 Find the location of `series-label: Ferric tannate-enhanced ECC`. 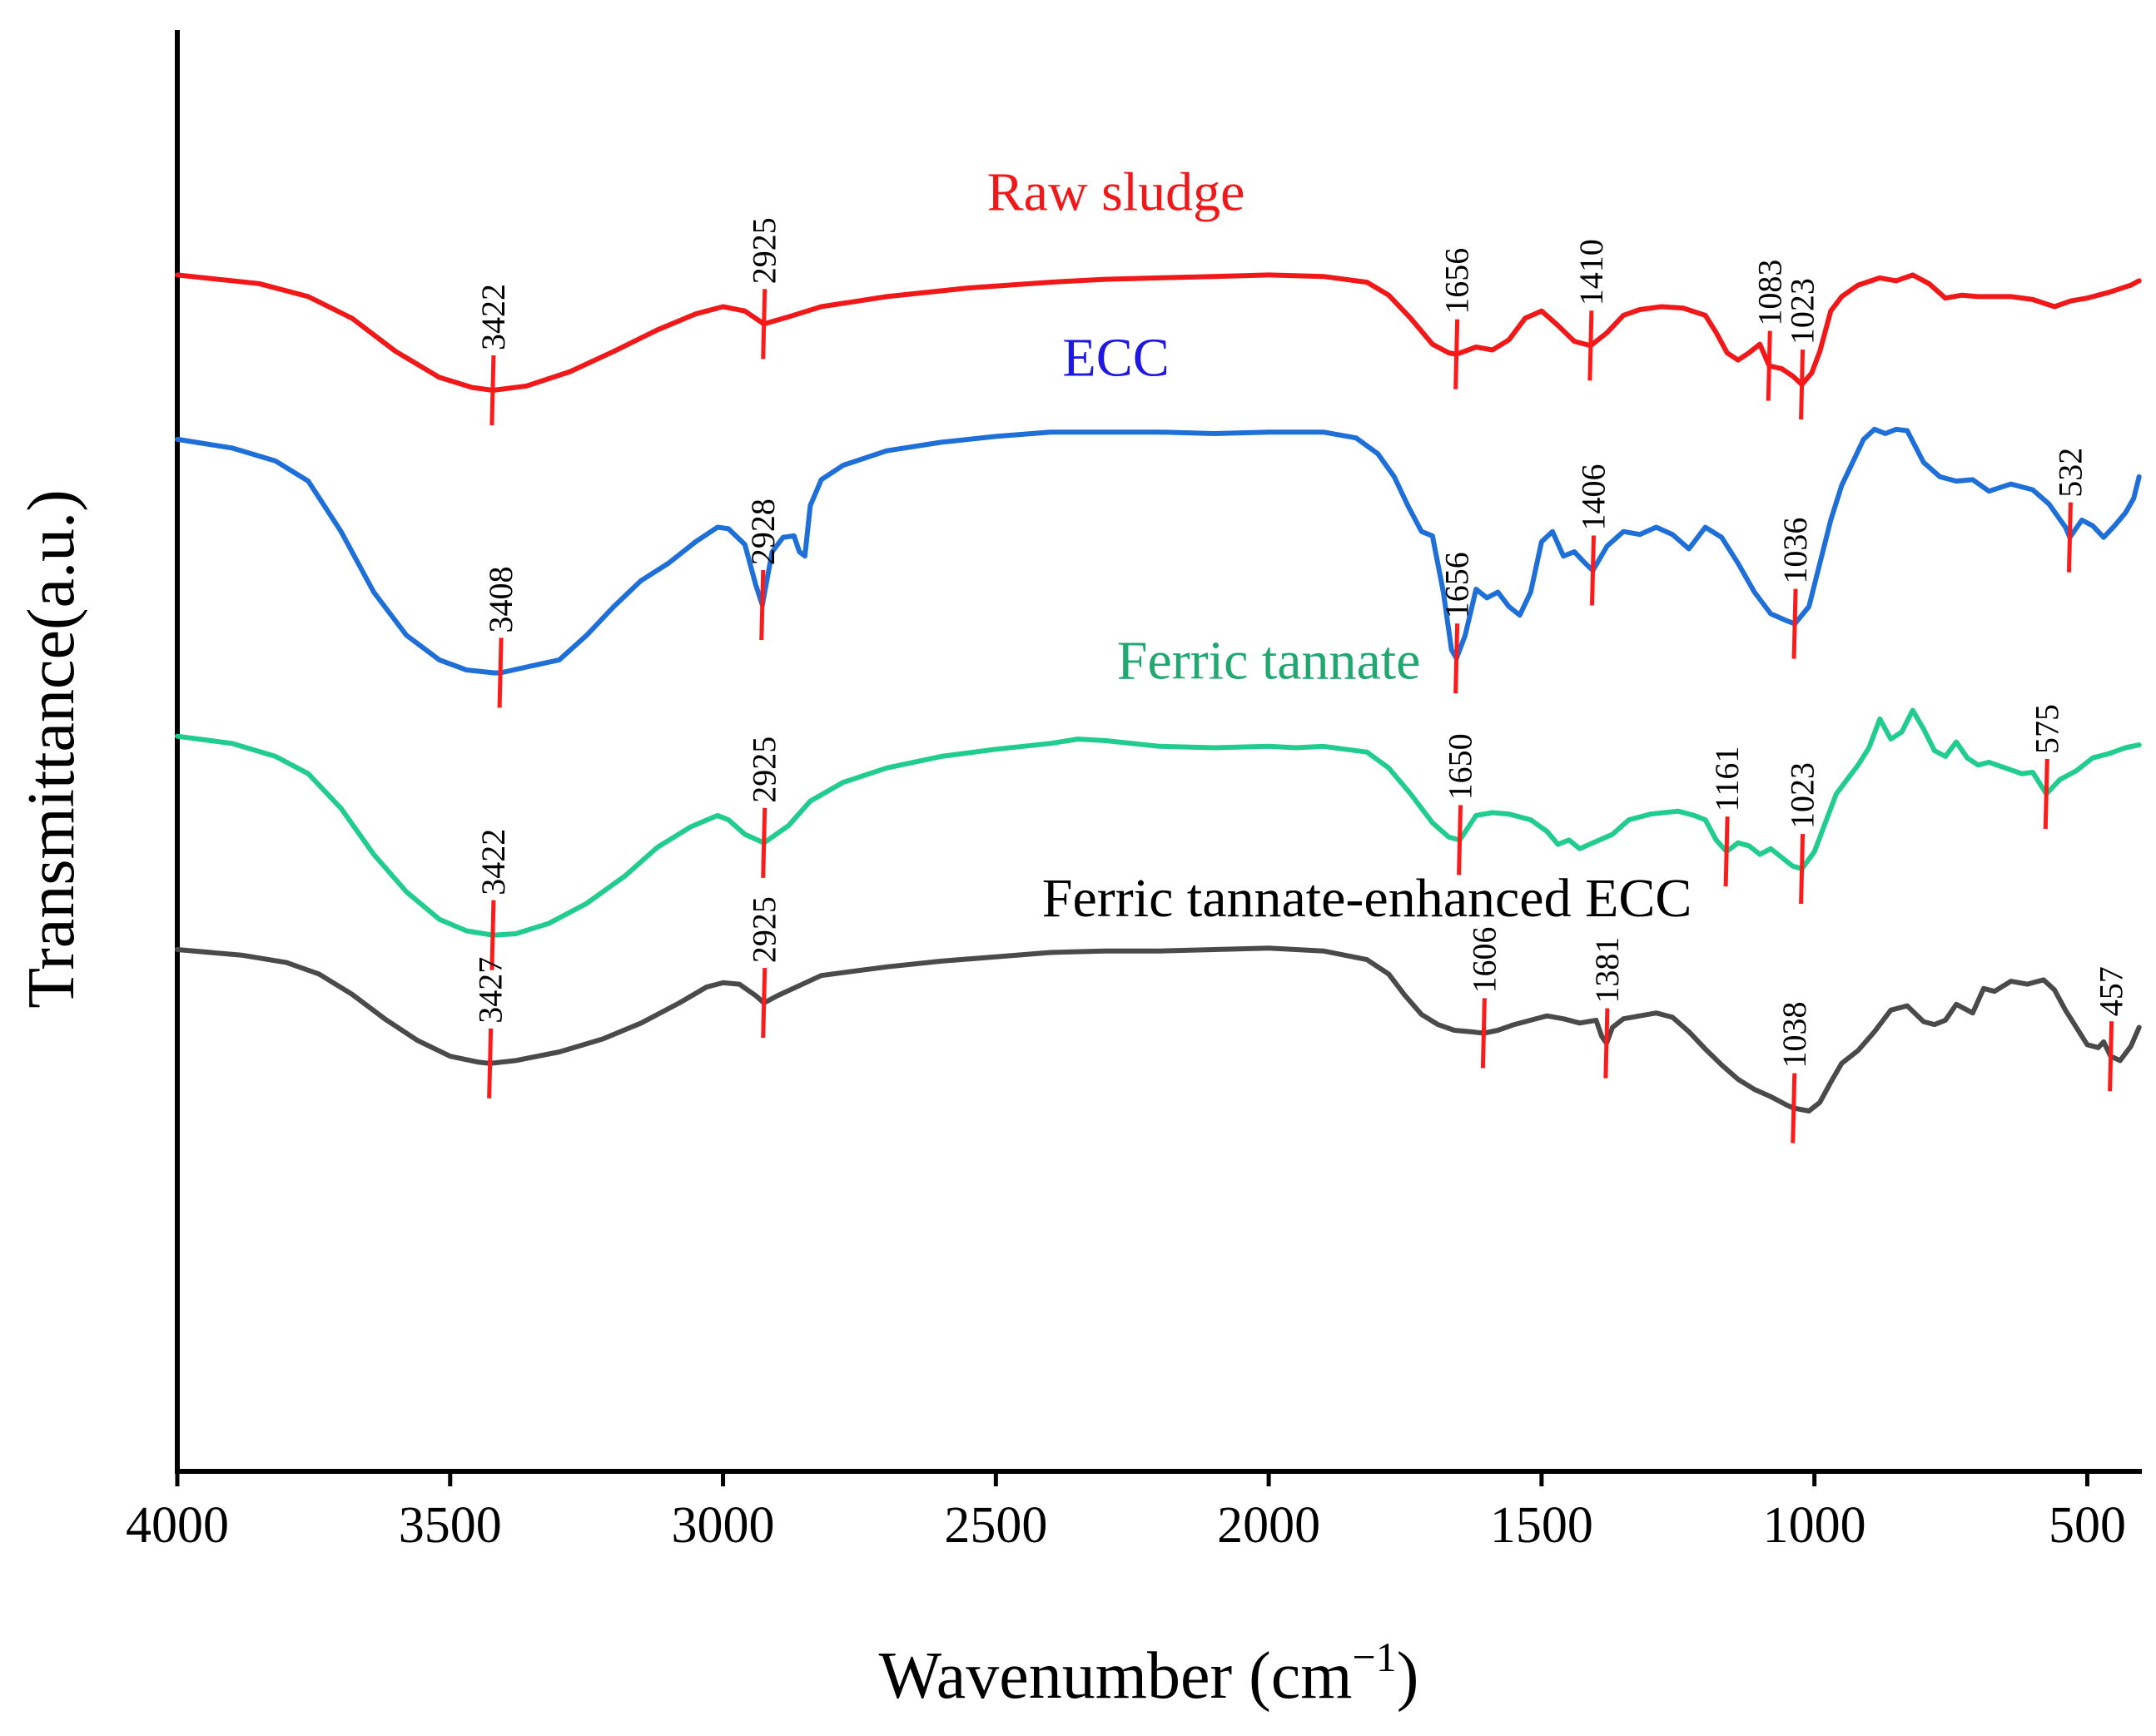

series-label: Ferric tannate-enhanced ECC is located at coordinates (1367, 898).